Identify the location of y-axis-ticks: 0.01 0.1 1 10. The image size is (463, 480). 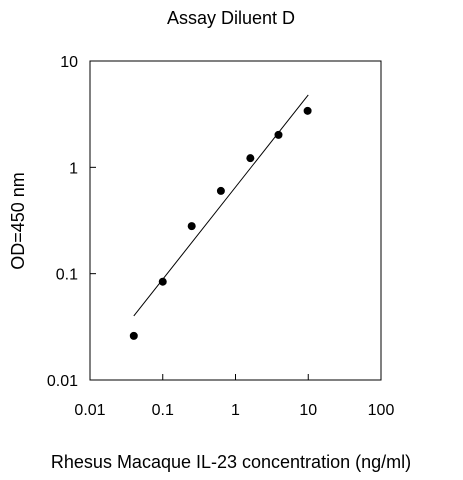
(71, 222).